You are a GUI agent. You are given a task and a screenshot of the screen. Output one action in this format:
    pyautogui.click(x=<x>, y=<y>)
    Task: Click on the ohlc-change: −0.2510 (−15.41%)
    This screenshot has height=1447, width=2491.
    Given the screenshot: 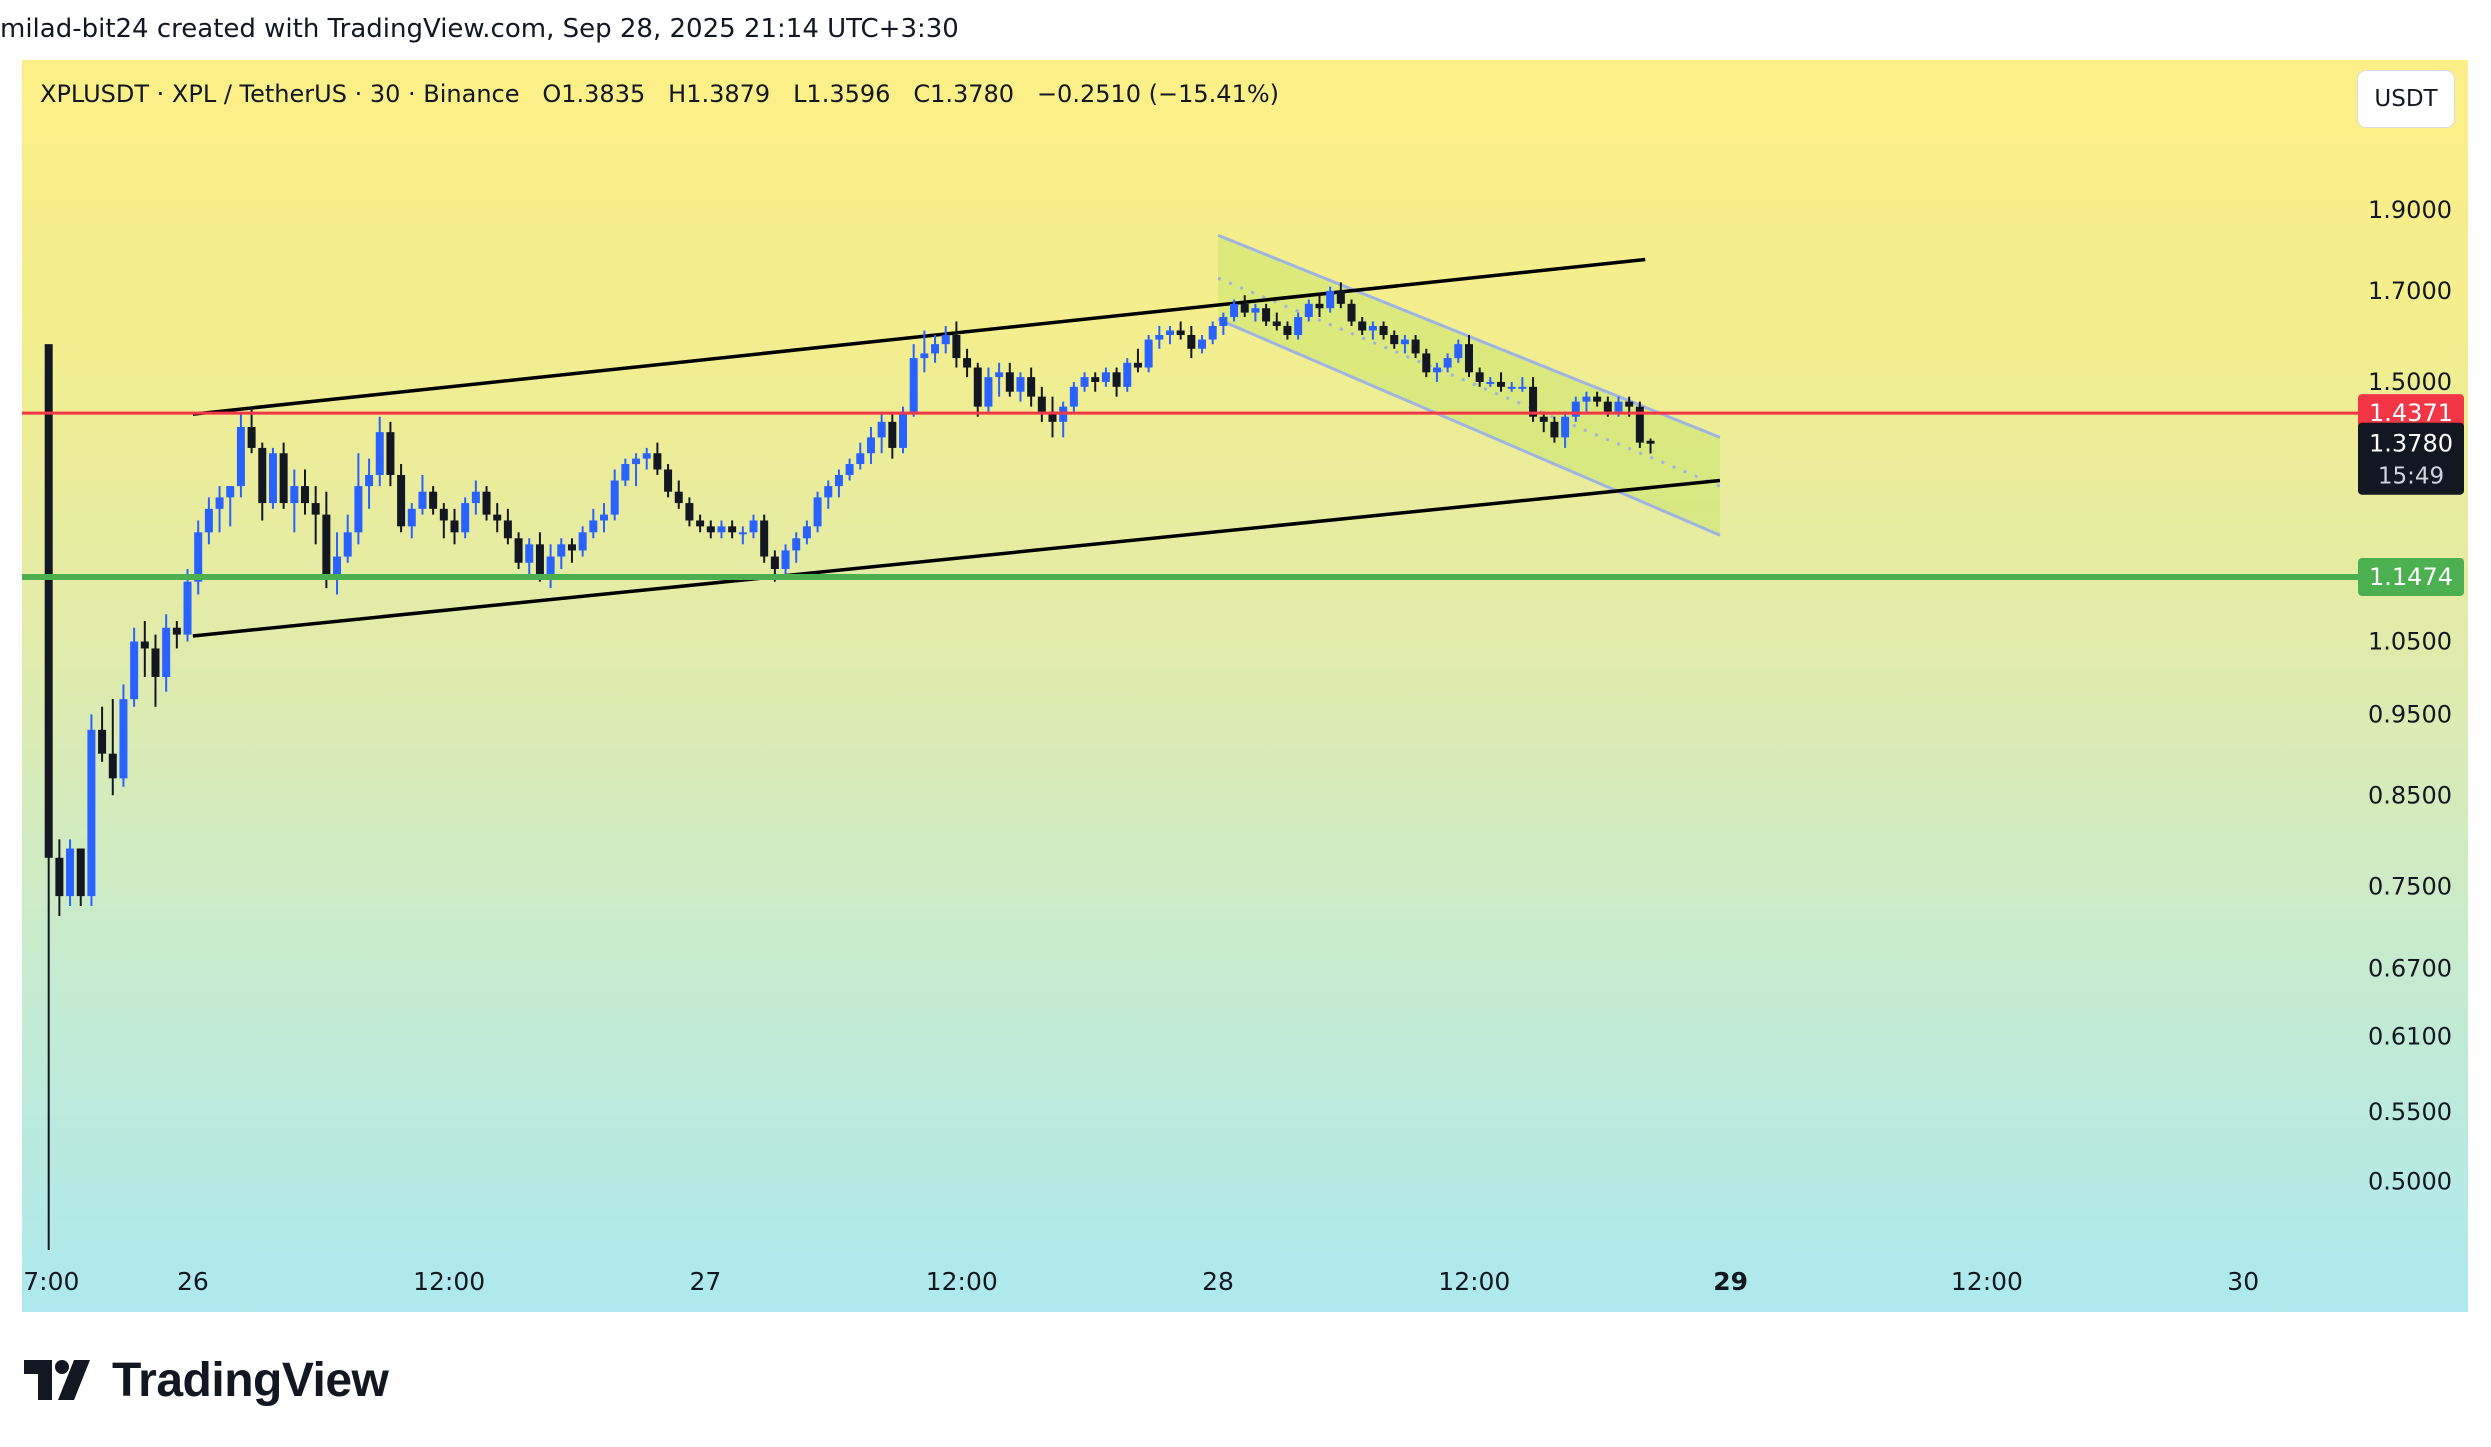 What is the action you would take?
    pyautogui.click(x=1157, y=94)
    